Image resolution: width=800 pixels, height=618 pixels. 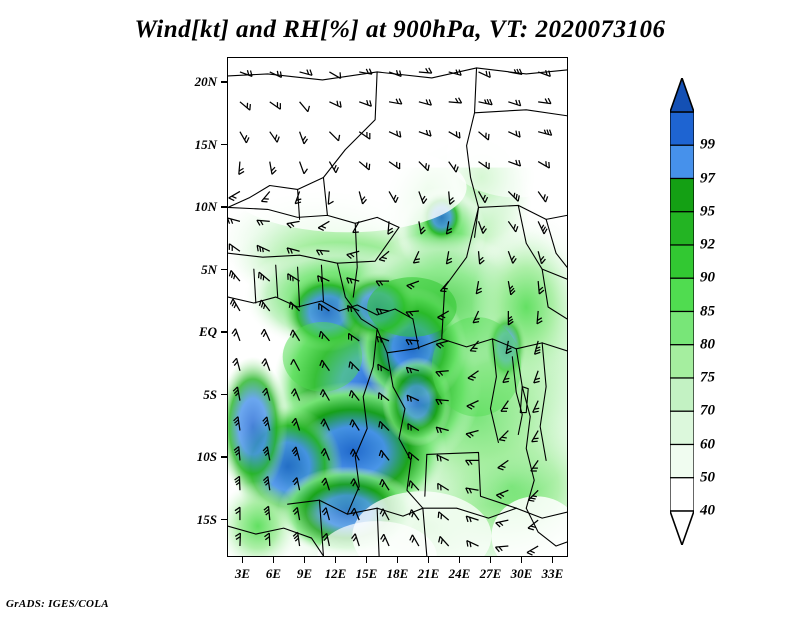 What do you see at coordinates (206, 456) in the screenshot?
I see `lat-tick-label-10S: 10S` at bounding box center [206, 456].